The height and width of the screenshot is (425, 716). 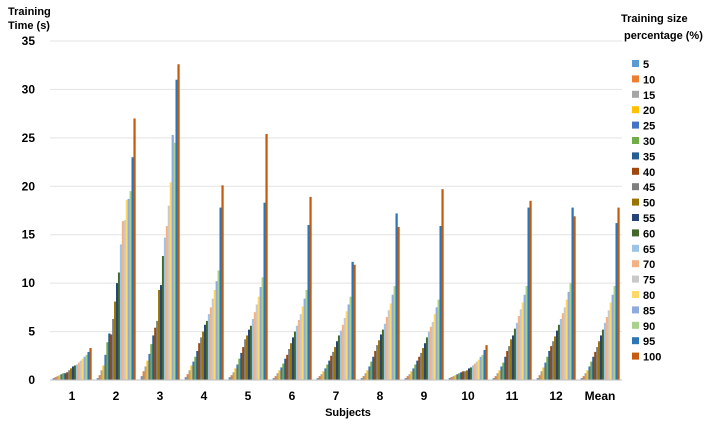 What do you see at coordinates (649, 157) in the screenshot?
I see `legend-label: 35` at bounding box center [649, 157].